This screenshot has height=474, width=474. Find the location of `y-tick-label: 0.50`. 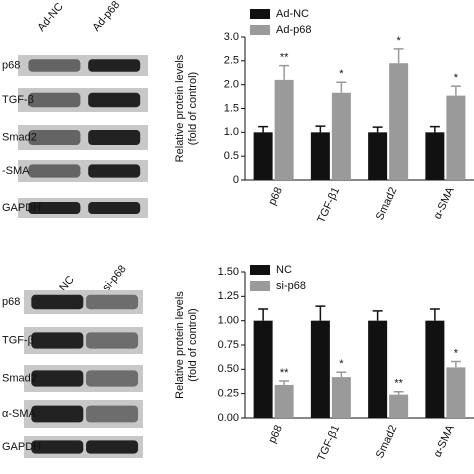

y-tick-label: 0.50 is located at coordinates (228, 369).